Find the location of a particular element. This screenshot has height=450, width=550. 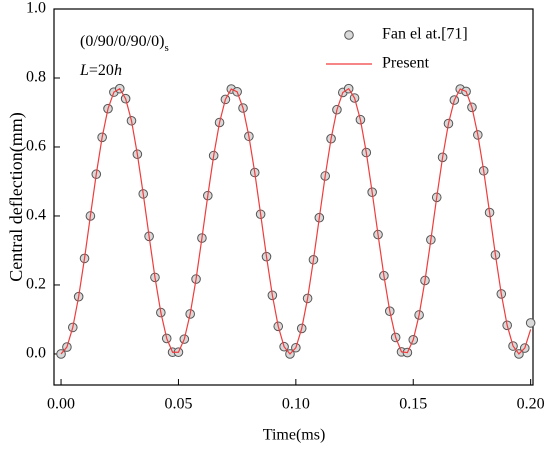

annotation-part: =20 is located at coordinates (101, 70).